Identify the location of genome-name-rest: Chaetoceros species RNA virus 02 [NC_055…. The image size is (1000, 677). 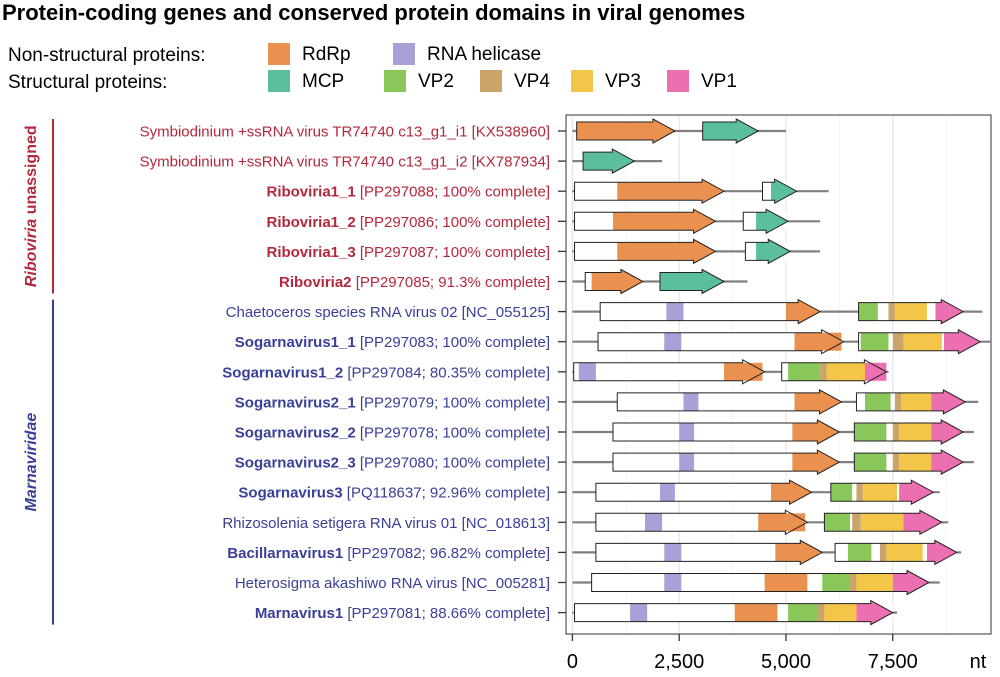
(388, 312).